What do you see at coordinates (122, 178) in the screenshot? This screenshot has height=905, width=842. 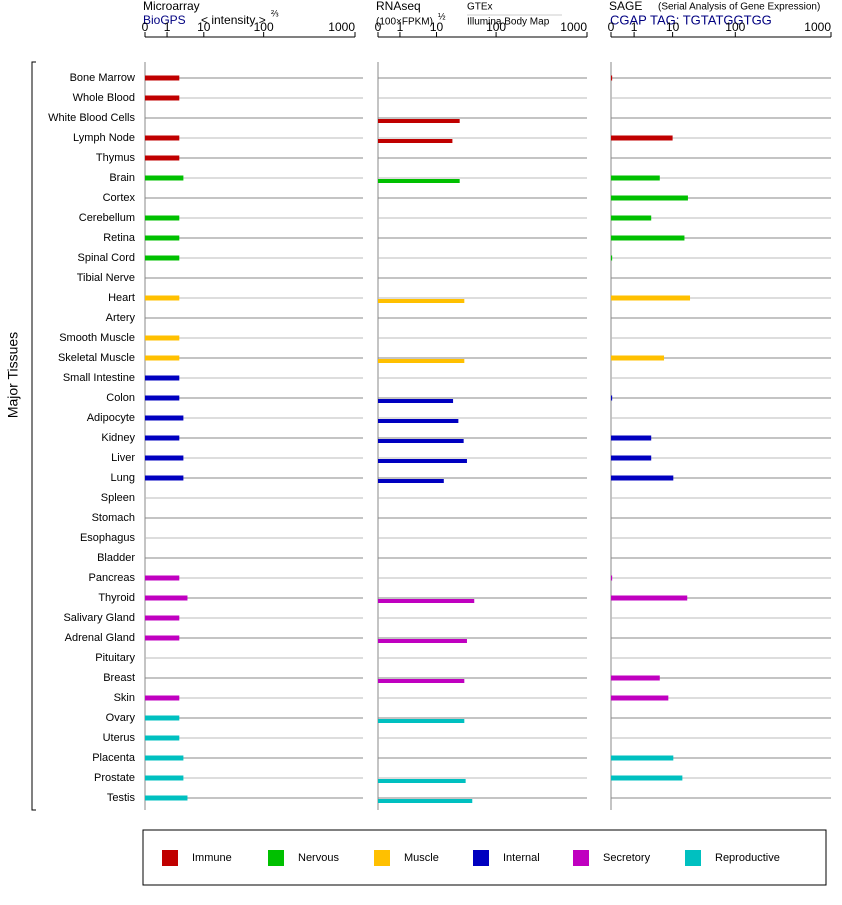 I see `tissue-label: Brain` at bounding box center [122, 178].